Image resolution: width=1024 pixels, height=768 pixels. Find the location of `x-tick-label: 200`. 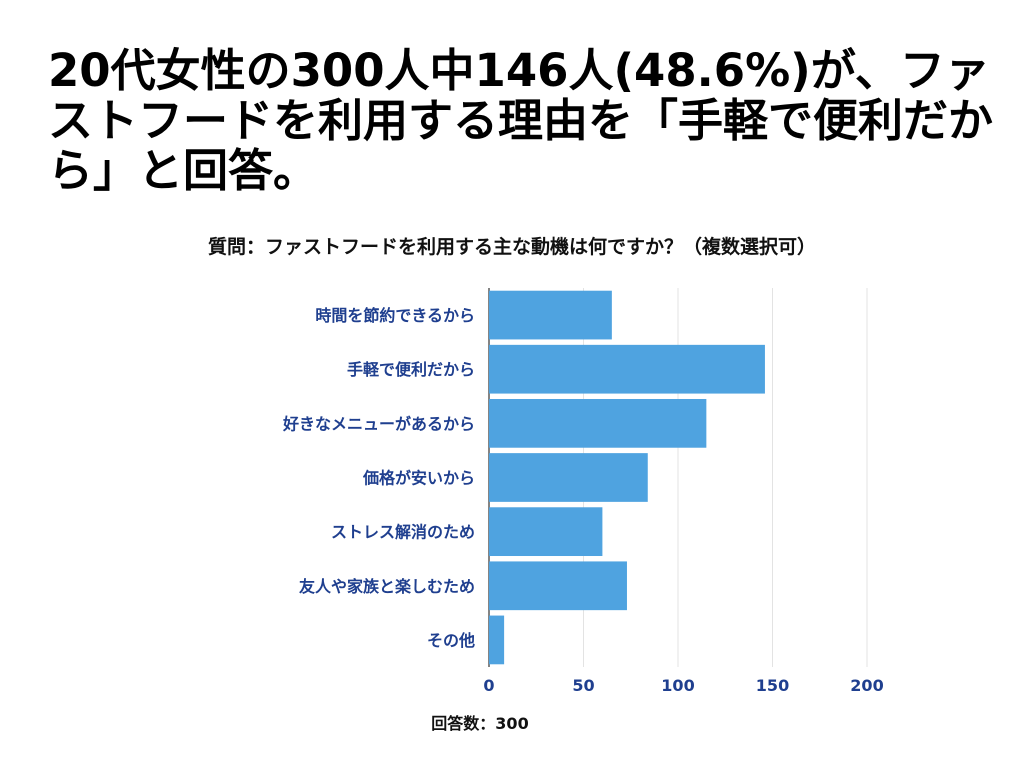

x-tick-label: 200 is located at coordinates (866, 685).